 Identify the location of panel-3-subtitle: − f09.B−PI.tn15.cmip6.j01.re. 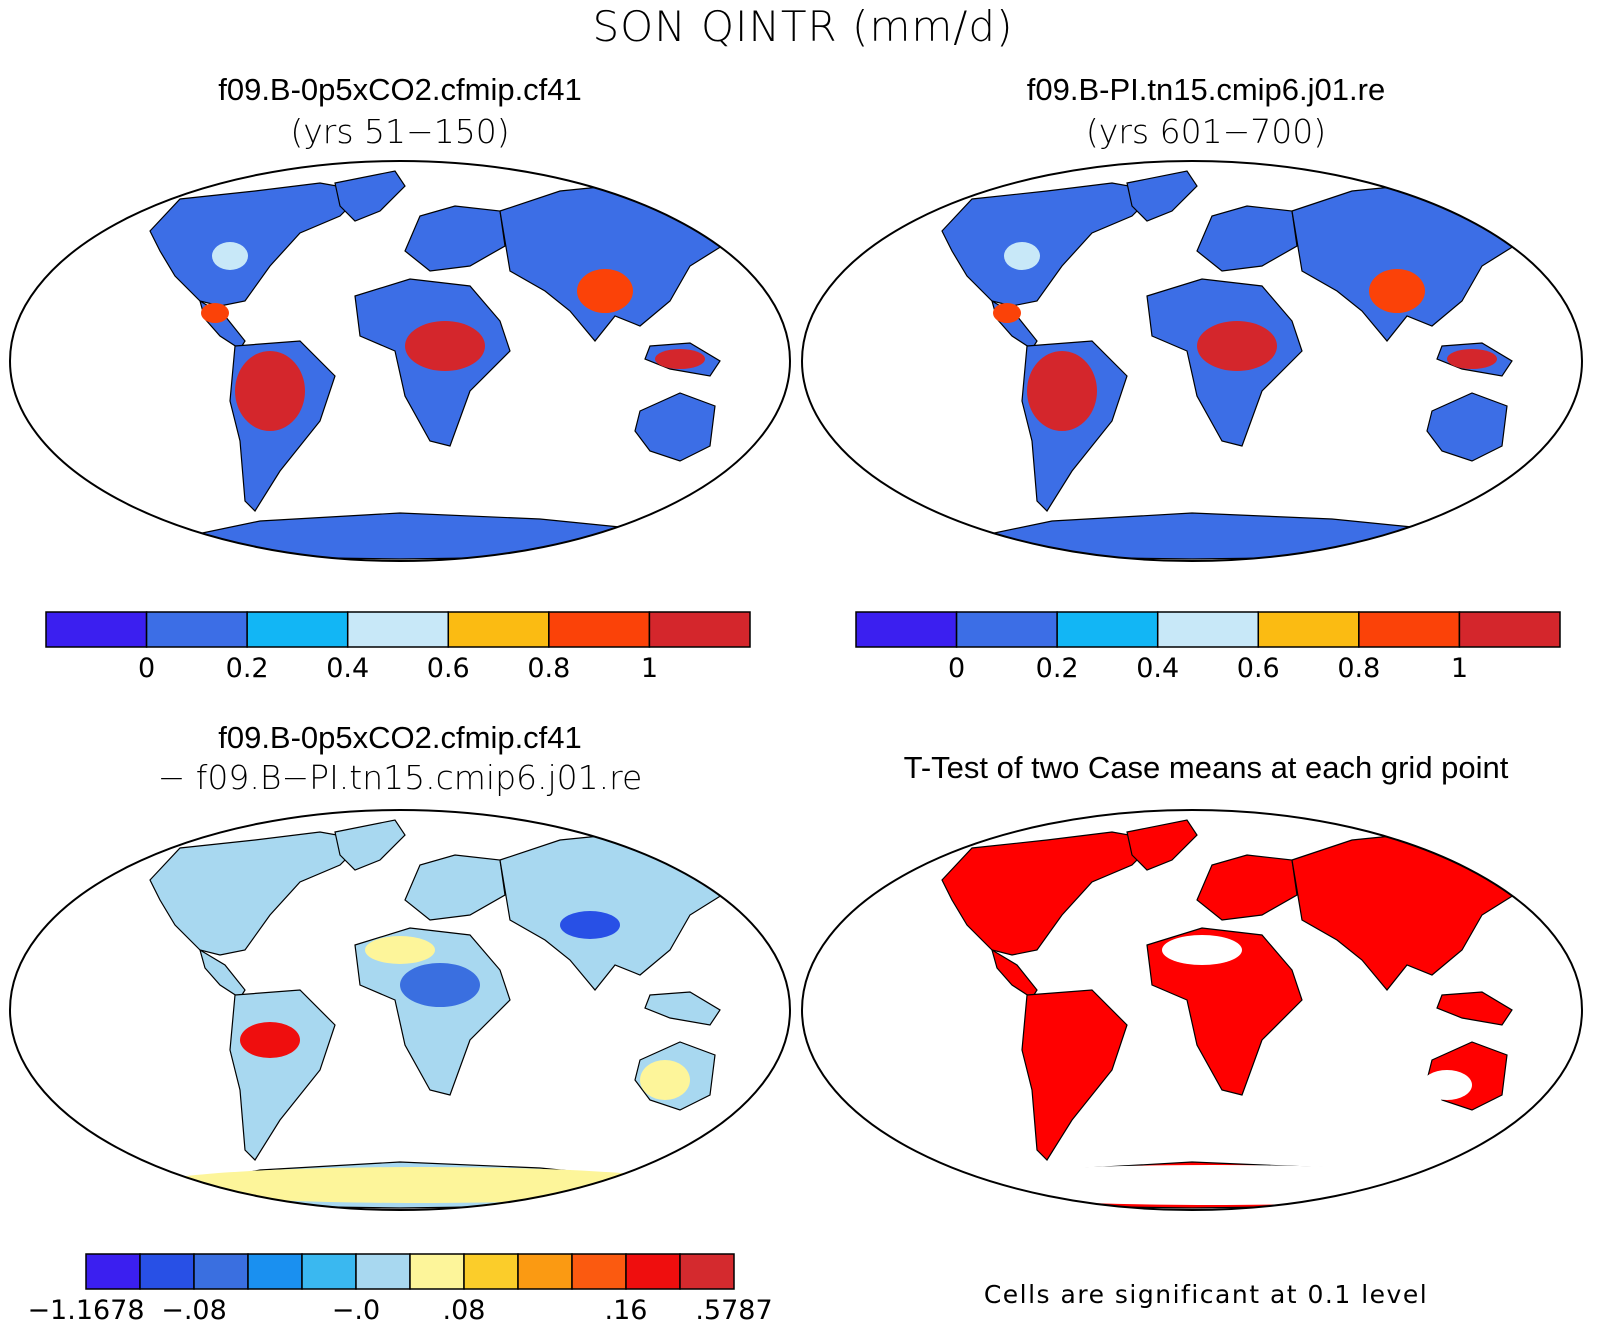
(400, 777).